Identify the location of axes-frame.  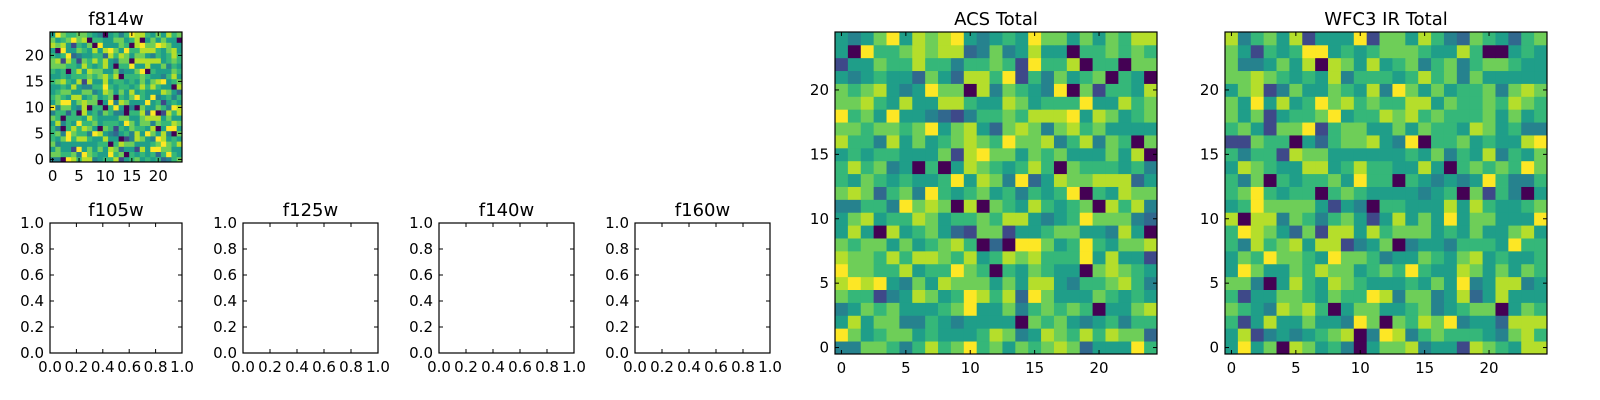
(116, 288).